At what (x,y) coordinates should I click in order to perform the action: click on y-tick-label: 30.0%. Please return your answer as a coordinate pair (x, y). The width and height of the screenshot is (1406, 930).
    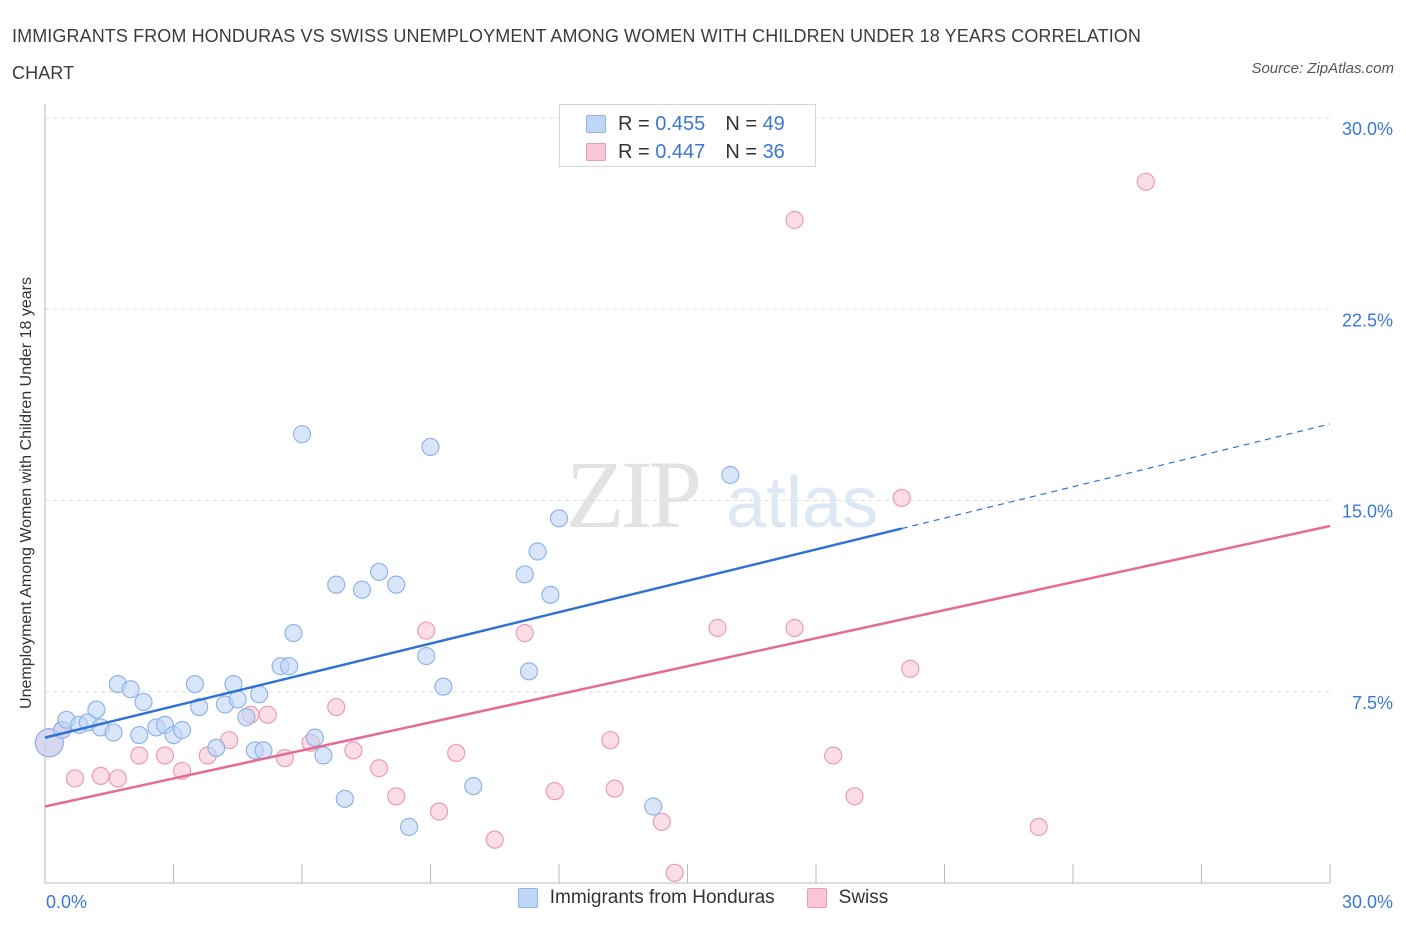
    Looking at the image, I should click on (1367, 129).